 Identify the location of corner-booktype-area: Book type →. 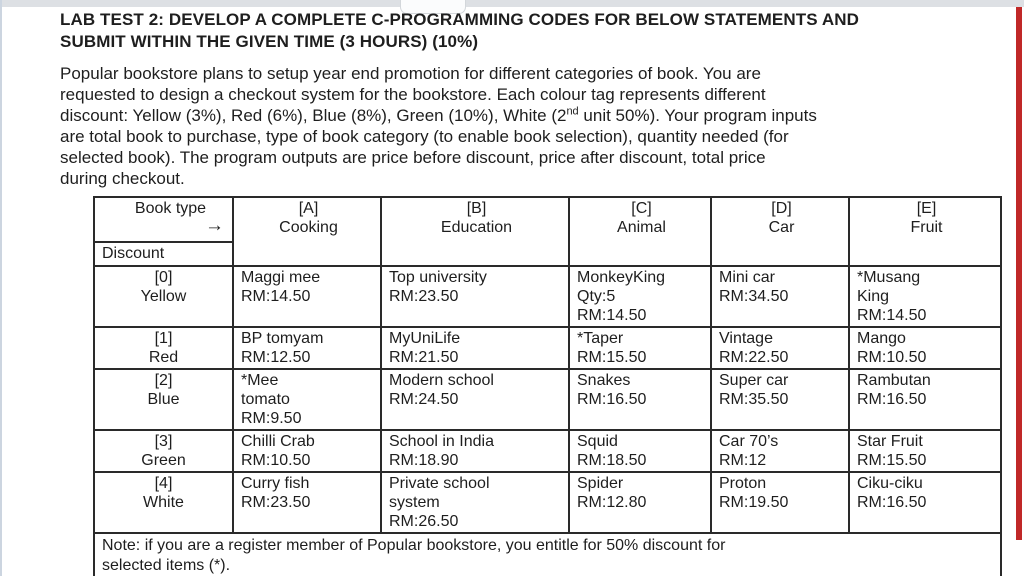
(163, 220).